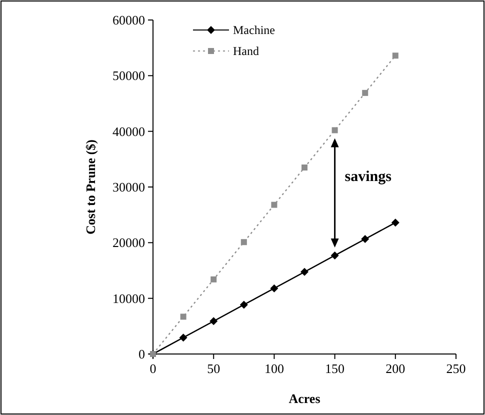  What do you see at coordinates (213, 368) in the screenshot?
I see `x-tick-label: 50` at bounding box center [213, 368].